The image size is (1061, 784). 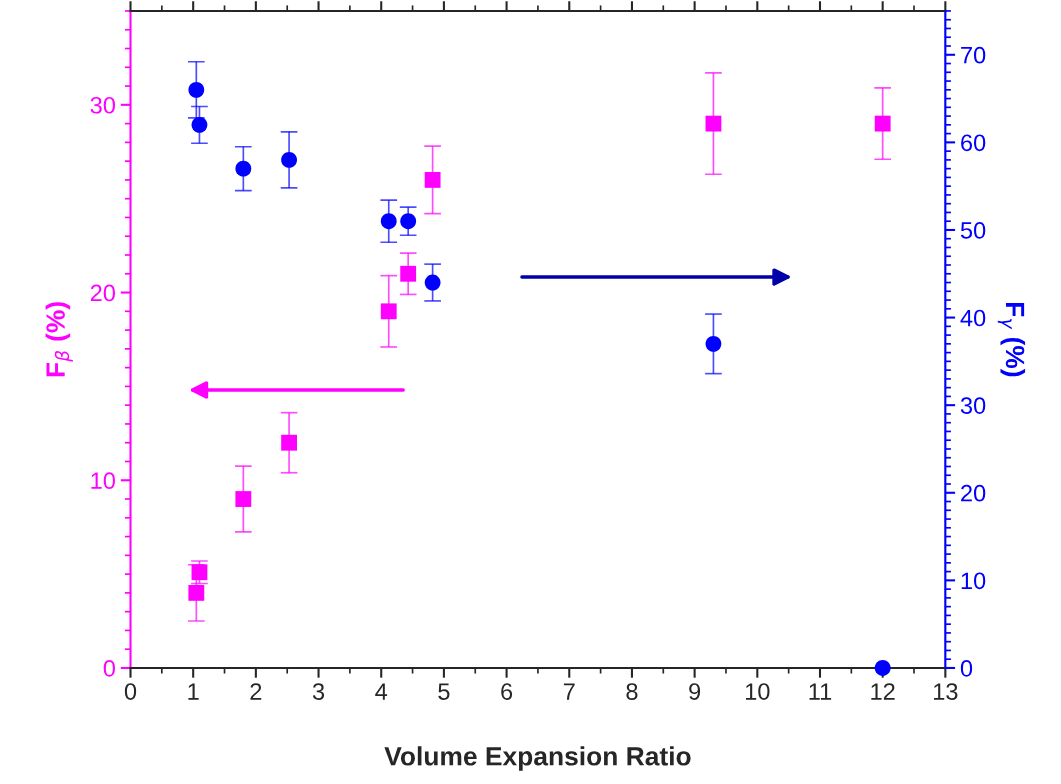 I want to click on y2-axis-title: F$_{γ}$ (%), so click(x=1011, y=339).